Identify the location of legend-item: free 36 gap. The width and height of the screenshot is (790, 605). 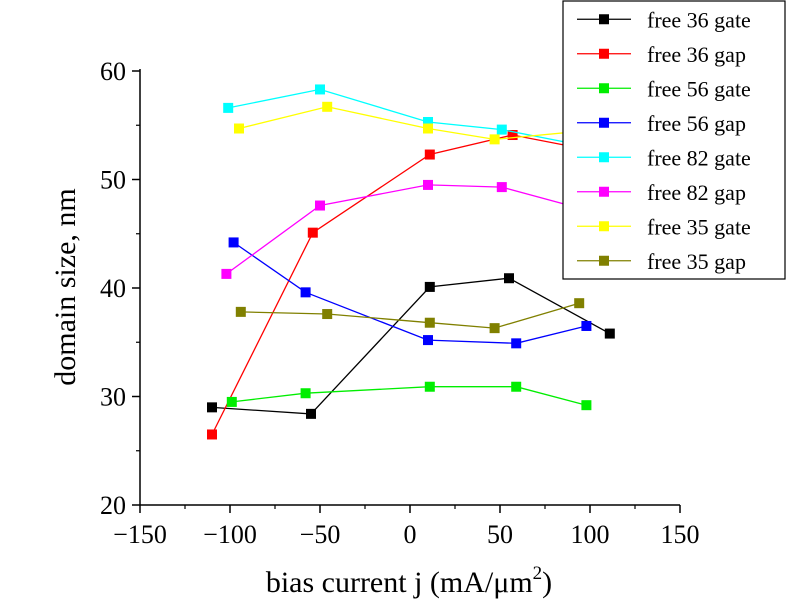
(661, 54).